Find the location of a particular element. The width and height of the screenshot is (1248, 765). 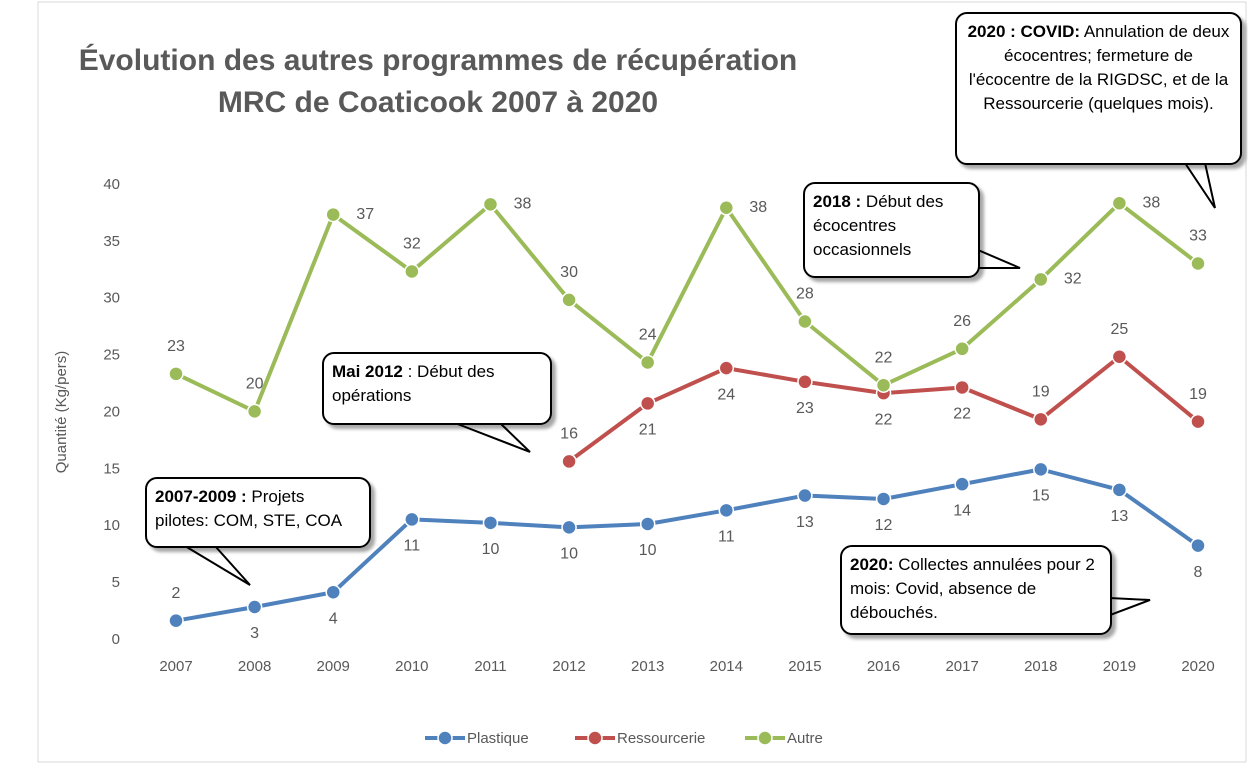

y-tick-label: 35 is located at coordinates (111, 241).